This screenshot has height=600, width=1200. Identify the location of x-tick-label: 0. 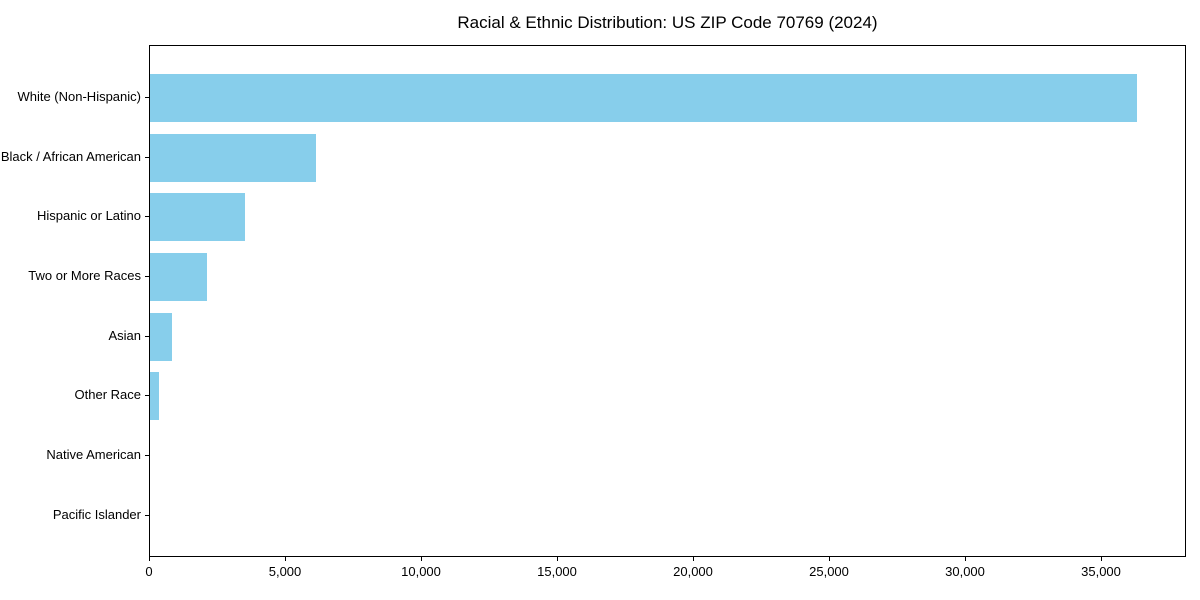
(149, 571).